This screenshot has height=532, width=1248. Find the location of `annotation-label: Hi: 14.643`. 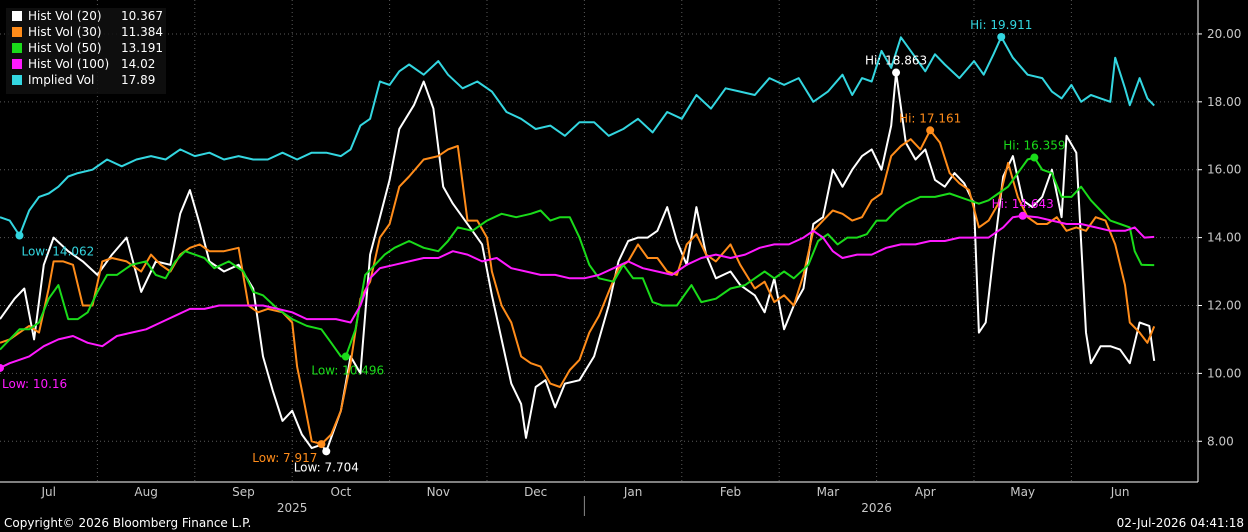

annotation-label: Hi: 14.643 is located at coordinates (1023, 204).